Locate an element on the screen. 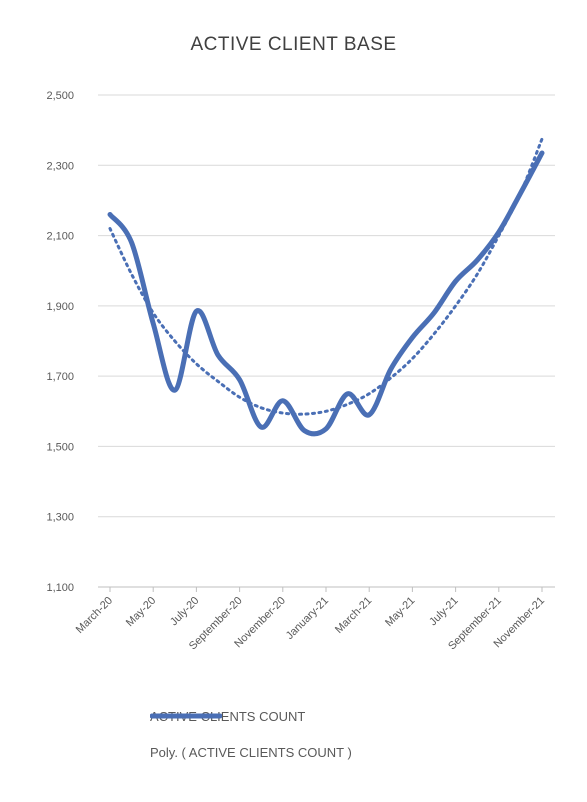 The height and width of the screenshot is (802, 587). x-tick-label: March-21 is located at coordinates (353, 615).